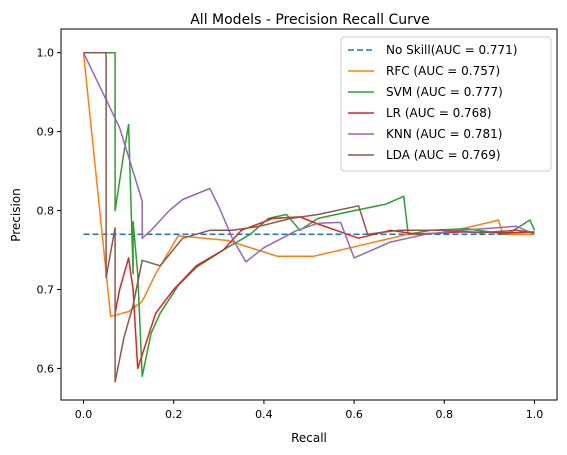  I want to click on legend-label-1: RFC (AUC = 0.757), so click(443, 71).